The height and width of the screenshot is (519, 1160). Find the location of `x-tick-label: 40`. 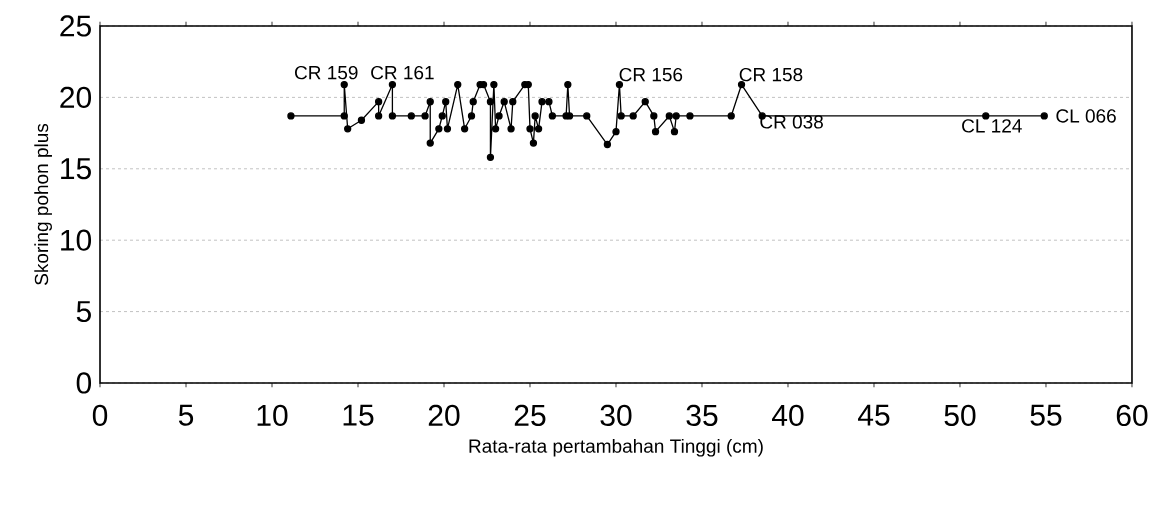

x-tick-label: 40 is located at coordinates (787, 415).